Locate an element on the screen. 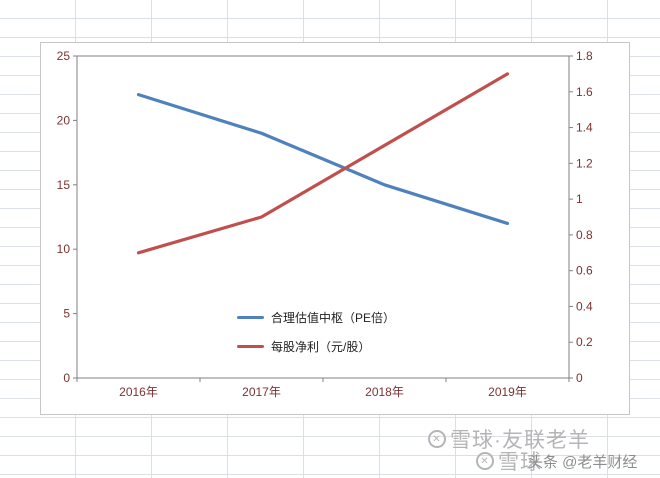 The width and height of the screenshot is (660, 478). author-credit: 头条 @老羊财经 is located at coordinates (583, 462).